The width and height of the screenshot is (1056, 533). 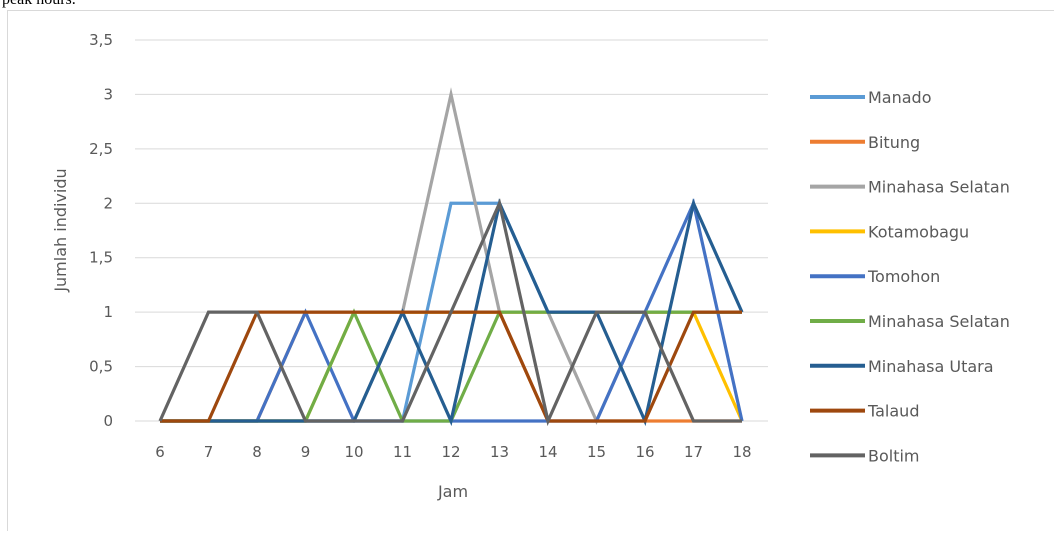 What do you see at coordinates (903, 276) in the screenshot?
I see `legend-label: Tomohon` at bounding box center [903, 276].